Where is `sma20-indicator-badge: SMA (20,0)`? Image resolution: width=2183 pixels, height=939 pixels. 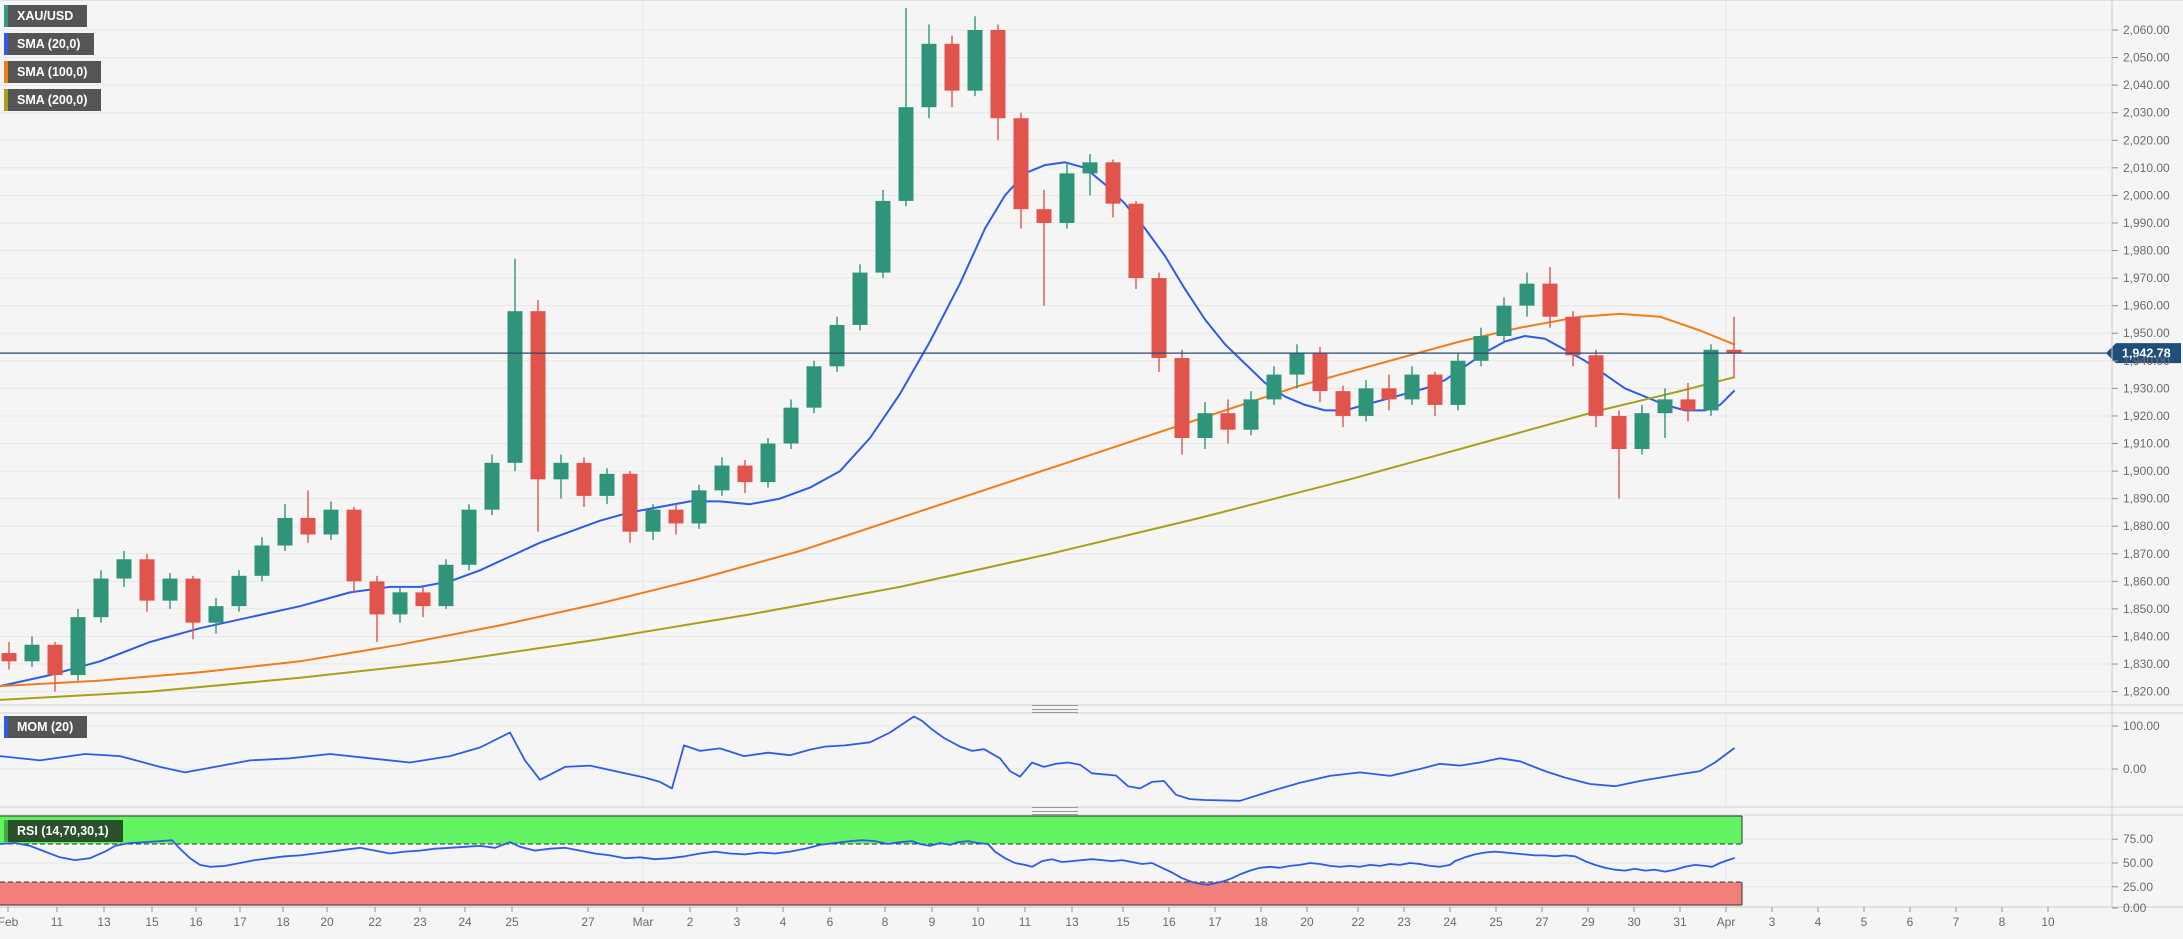
sma20-indicator-badge: SMA (20,0) is located at coordinates (49, 44).